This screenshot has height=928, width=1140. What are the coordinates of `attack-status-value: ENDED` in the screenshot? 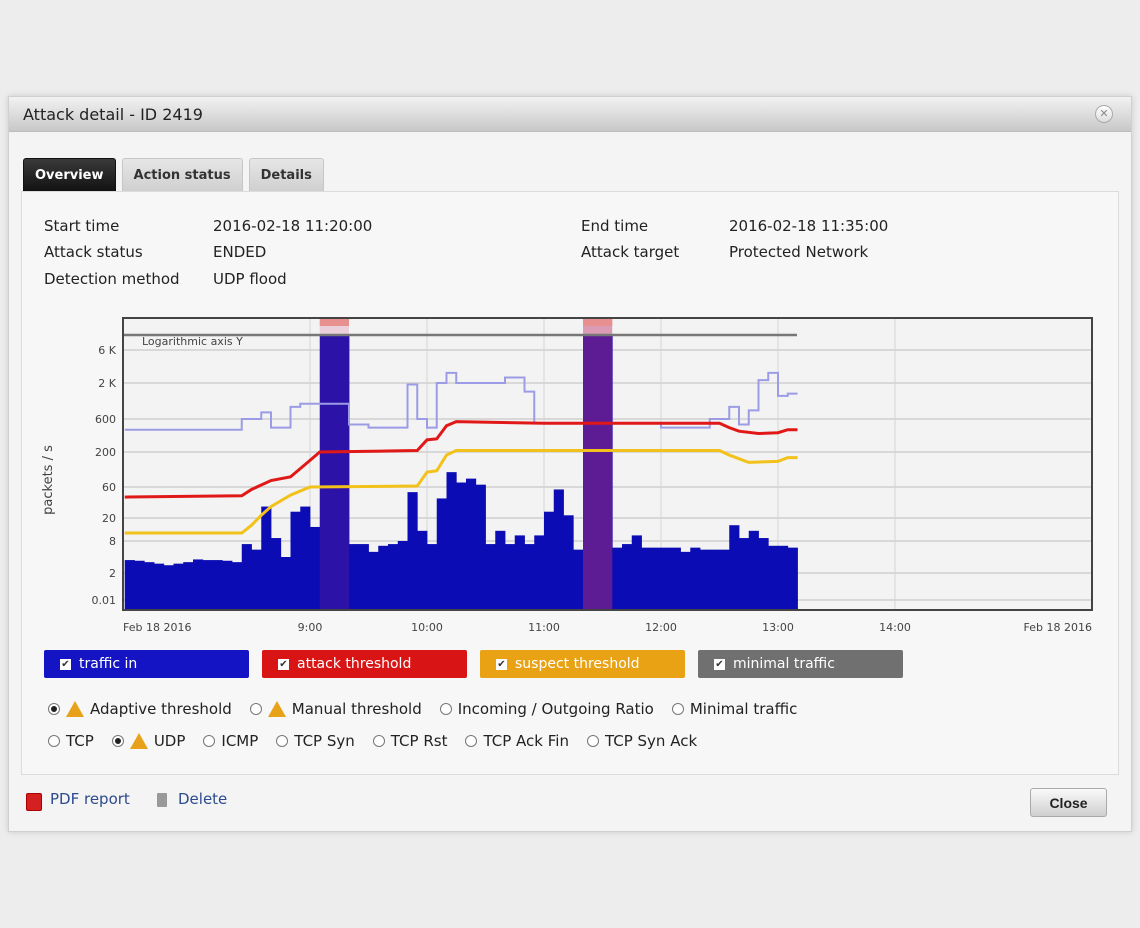 It's located at (240, 252).